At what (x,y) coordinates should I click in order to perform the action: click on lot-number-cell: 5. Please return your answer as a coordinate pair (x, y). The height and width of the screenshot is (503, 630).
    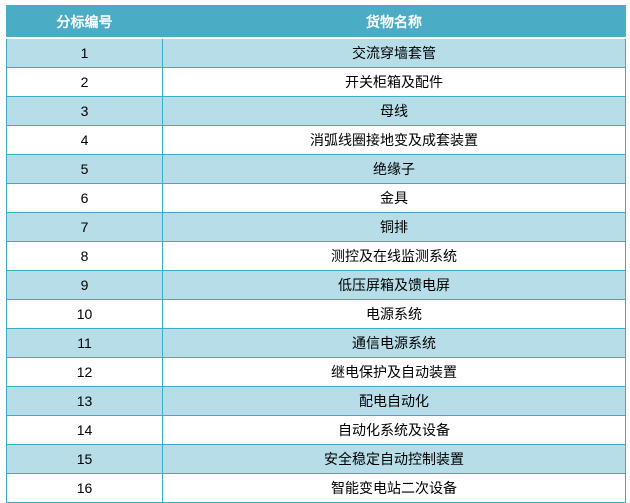
    Looking at the image, I should click on (84, 169).